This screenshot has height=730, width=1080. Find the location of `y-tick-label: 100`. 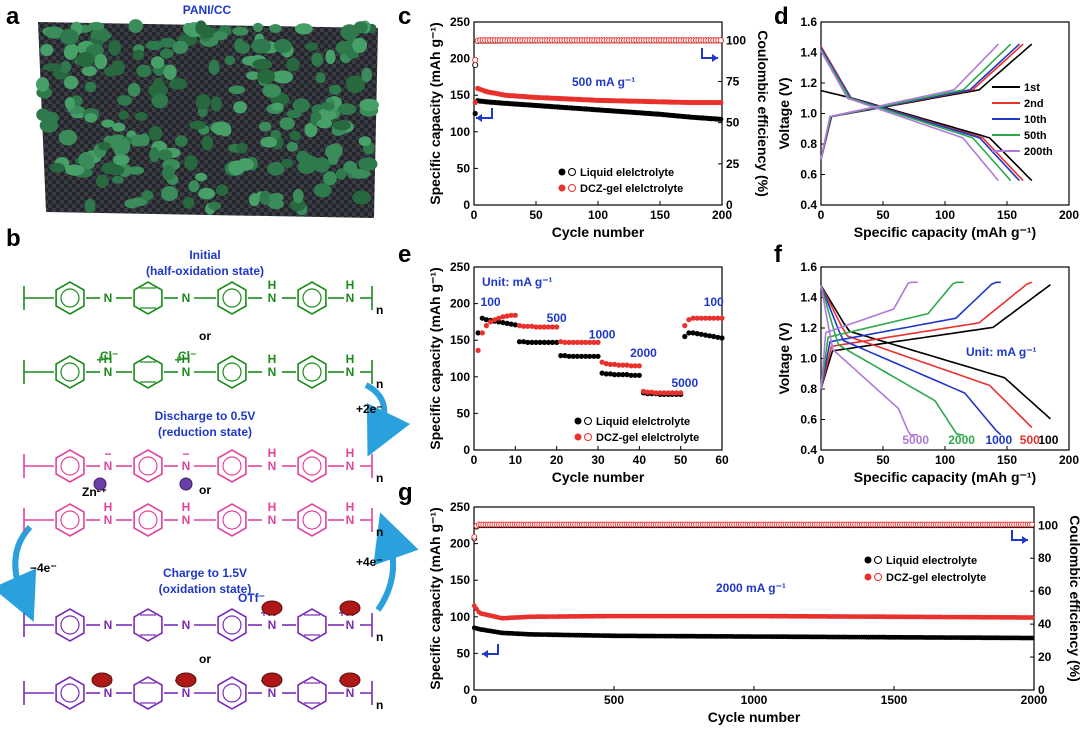

y-tick-label: 100 is located at coordinates (460, 132).